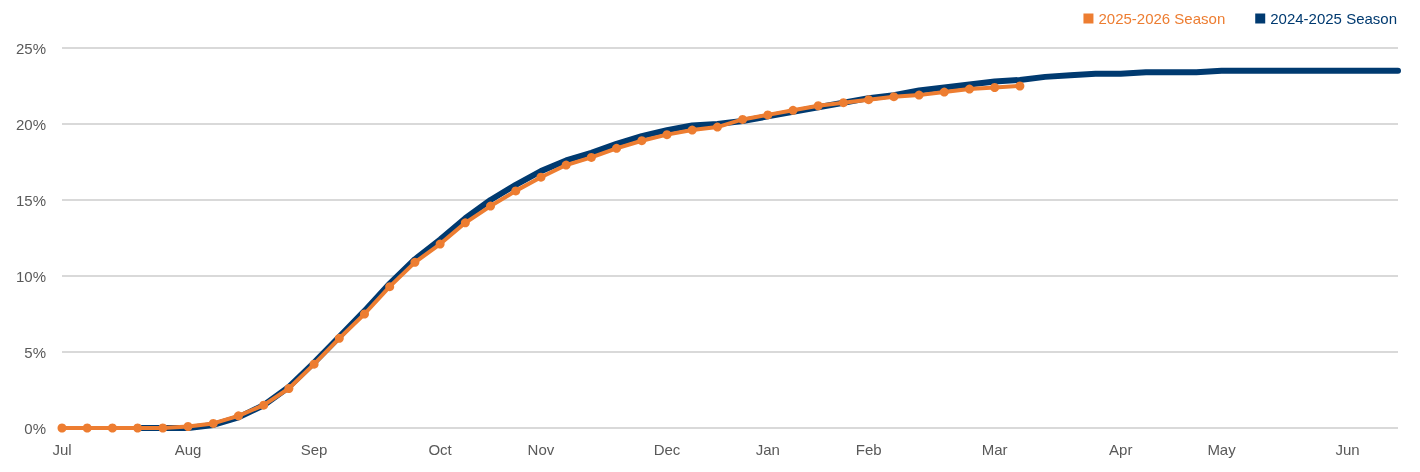 The height and width of the screenshot is (472, 1420). I want to click on legend-label: 2024-2025 Season, so click(1334, 18).